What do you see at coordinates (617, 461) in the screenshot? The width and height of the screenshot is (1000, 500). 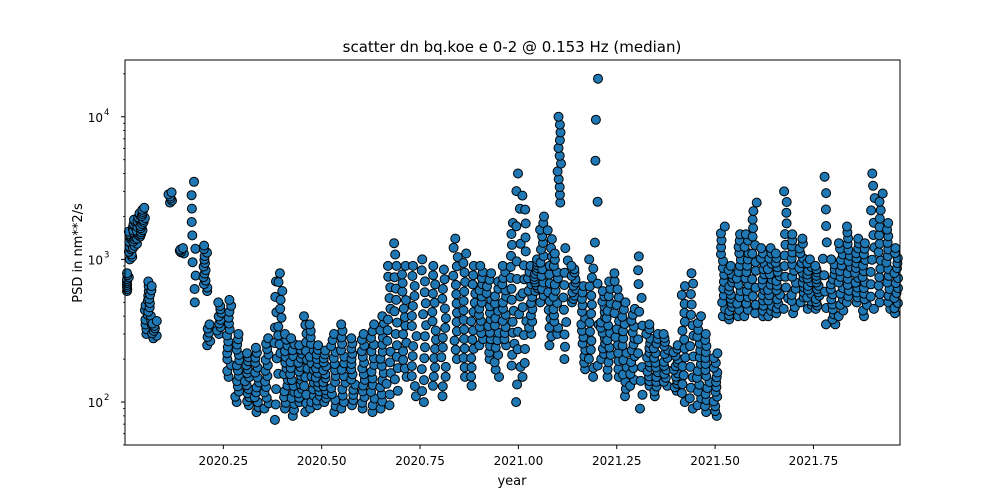 I see `x-tick-label: 2021.25` at bounding box center [617, 461].